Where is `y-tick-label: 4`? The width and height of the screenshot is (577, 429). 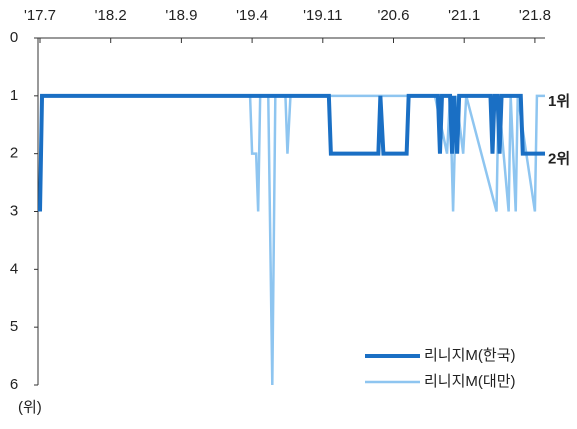
y-tick-label: 4 is located at coordinates (14, 268).